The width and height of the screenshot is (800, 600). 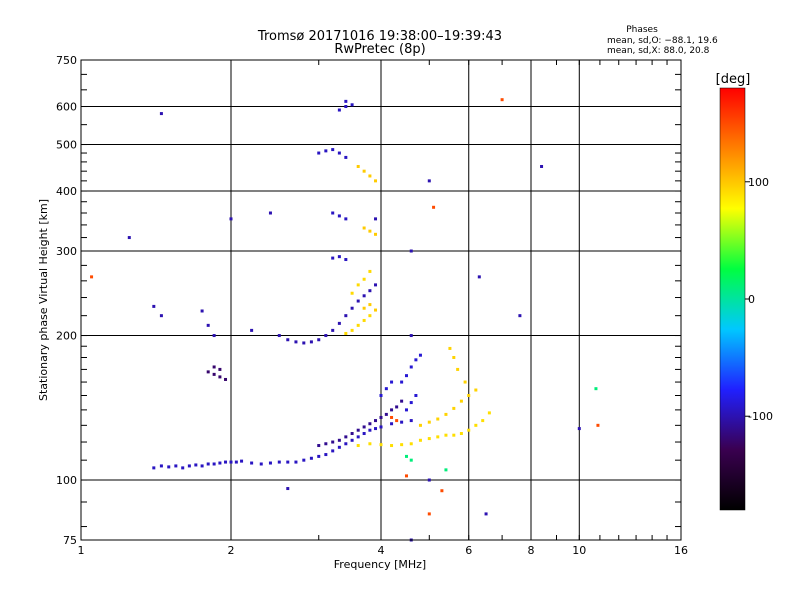 What do you see at coordinates (66, 60) in the screenshot?
I see `y-tick-label: 750` at bounding box center [66, 60].